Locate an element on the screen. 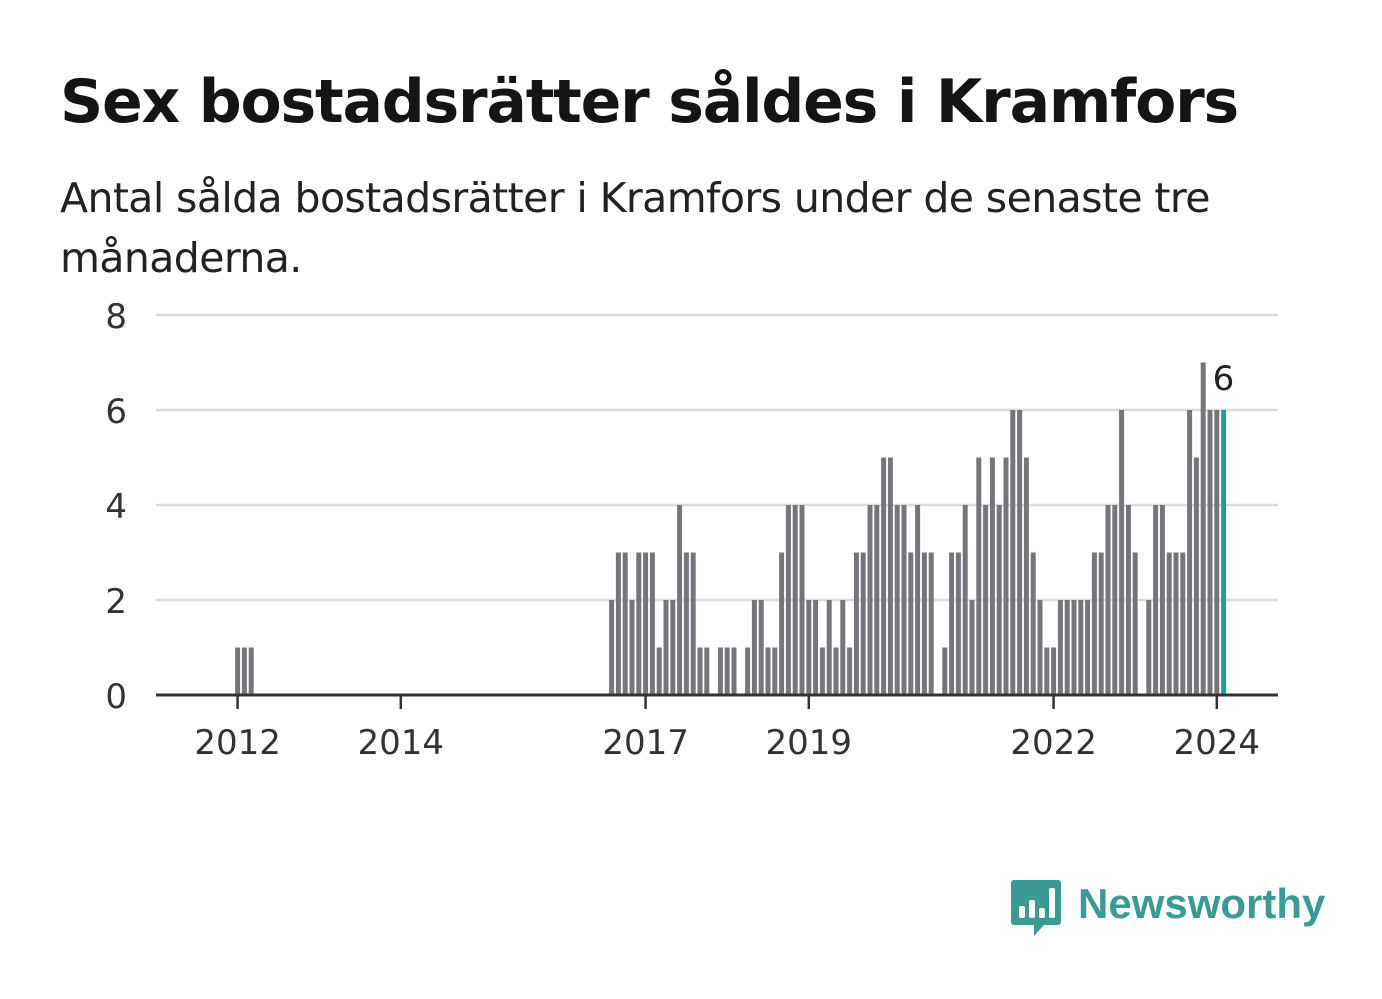 This screenshot has width=1382, height=999. x-axis: 2012 2014 2017 2019 2022 2024 is located at coordinates (727, 729).